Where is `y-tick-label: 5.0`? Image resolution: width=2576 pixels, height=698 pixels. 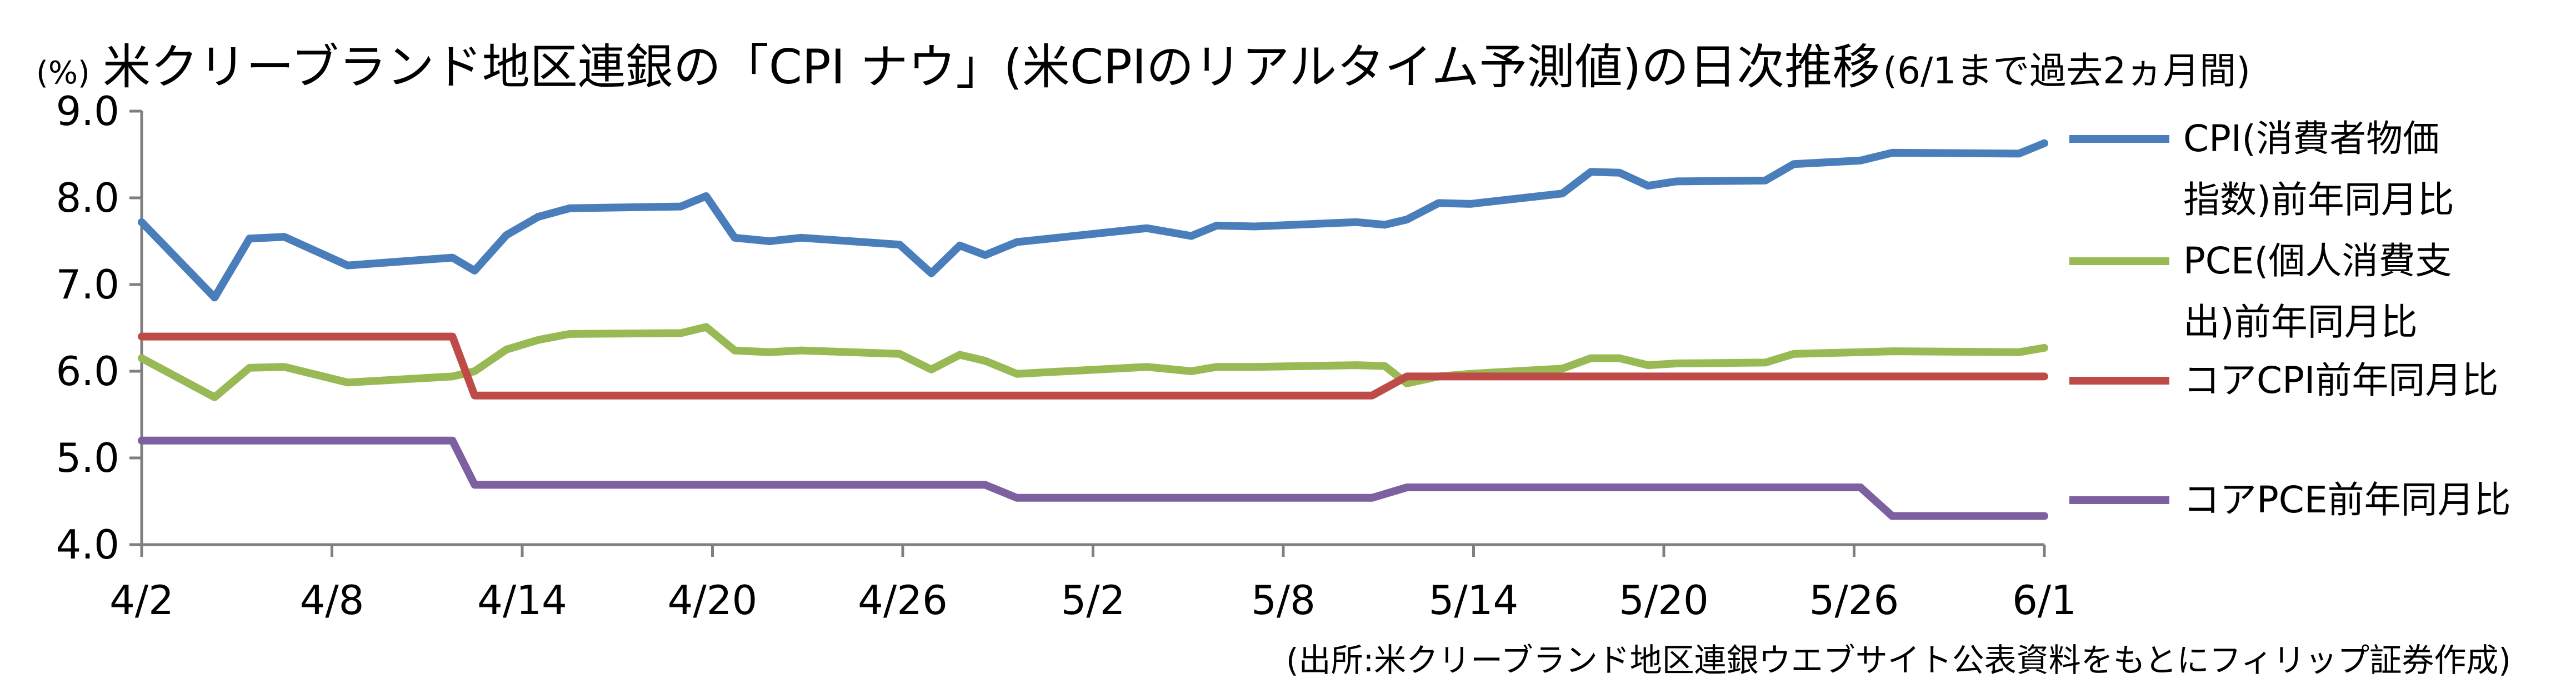 y-tick-label: 5.0 is located at coordinates (87, 458).